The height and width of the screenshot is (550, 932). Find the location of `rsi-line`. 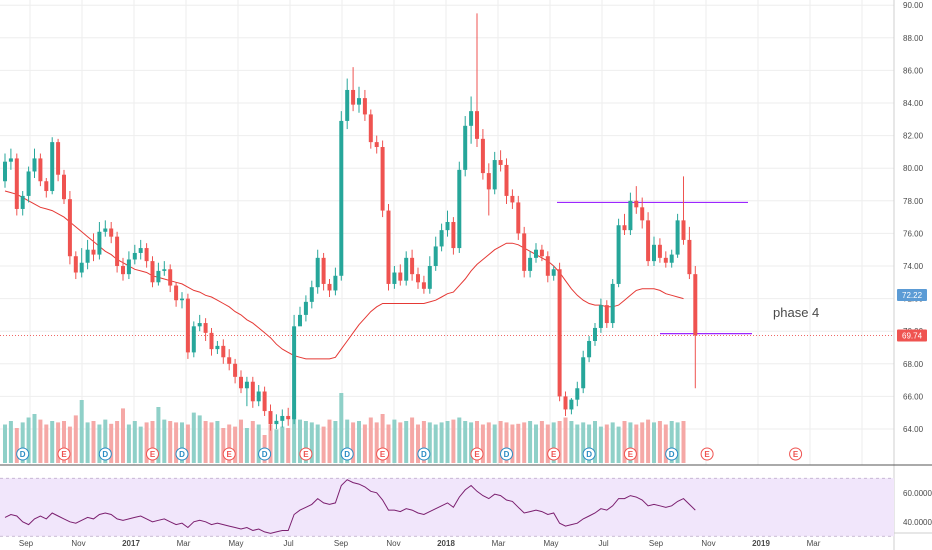

rsi-line is located at coordinates (350, 506).